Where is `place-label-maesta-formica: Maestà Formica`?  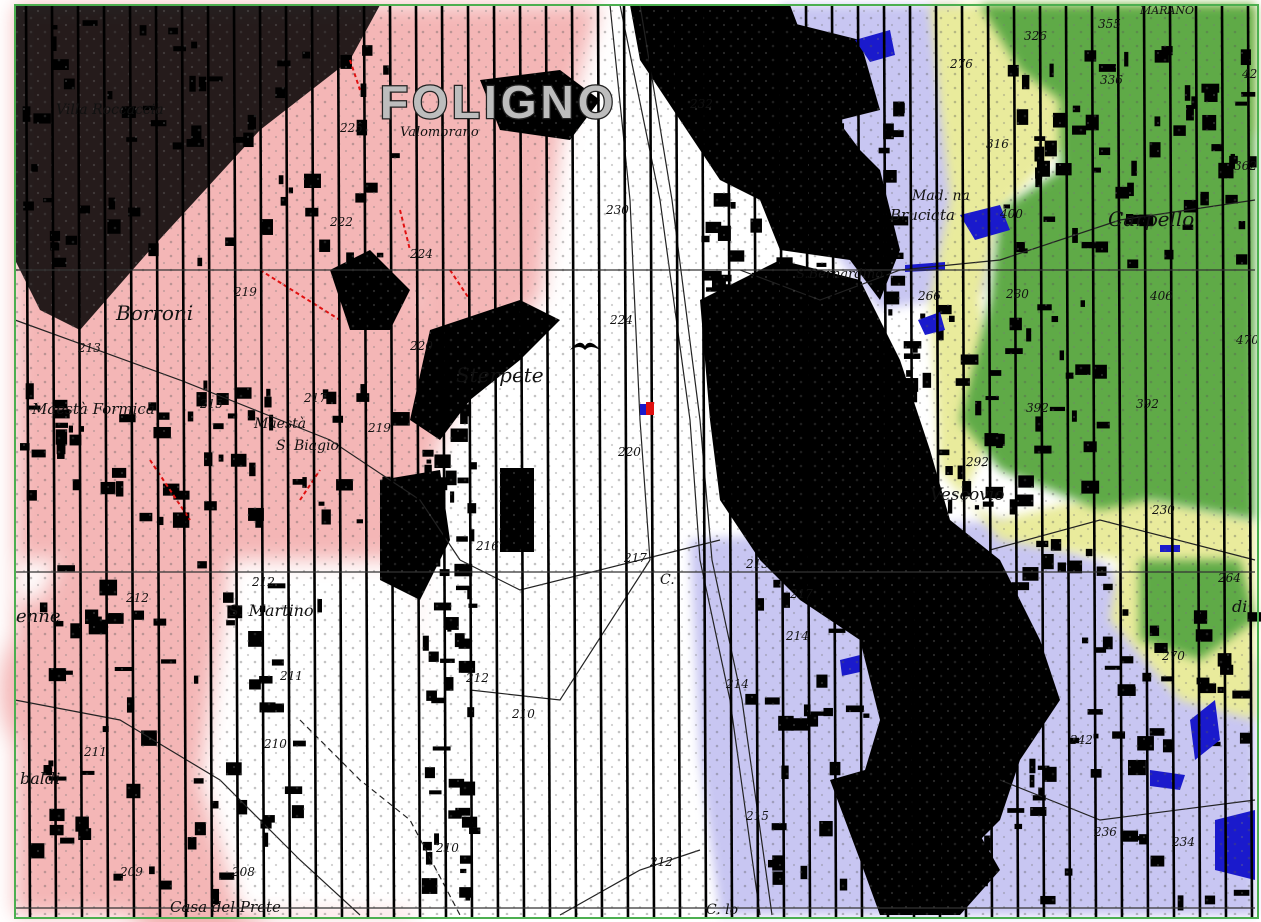 place-label-maesta-formica: Maestà Formica is located at coordinates (93, 409).